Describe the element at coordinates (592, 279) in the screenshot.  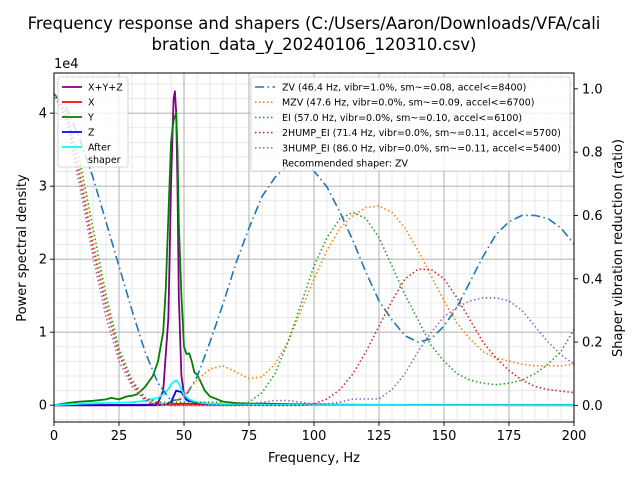
I see `y2-tick-label: 0.4` at that location.